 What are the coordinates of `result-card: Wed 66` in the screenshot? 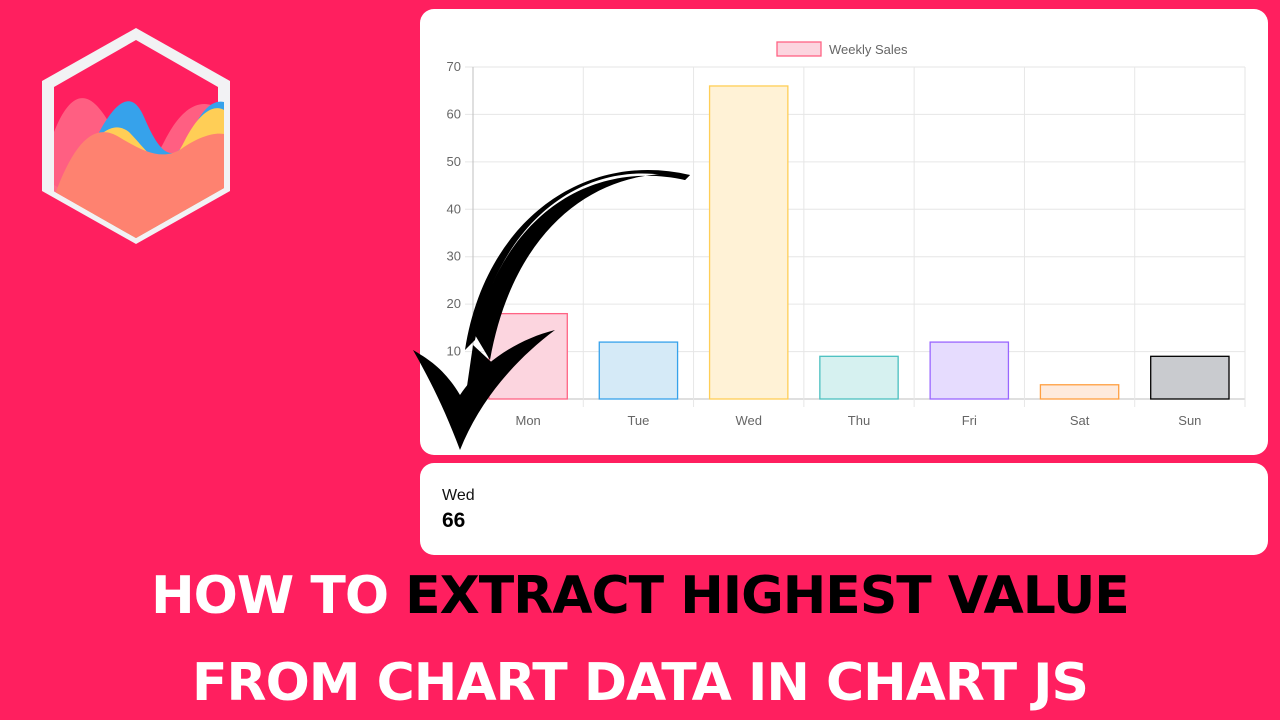 It's located at (844, 509).